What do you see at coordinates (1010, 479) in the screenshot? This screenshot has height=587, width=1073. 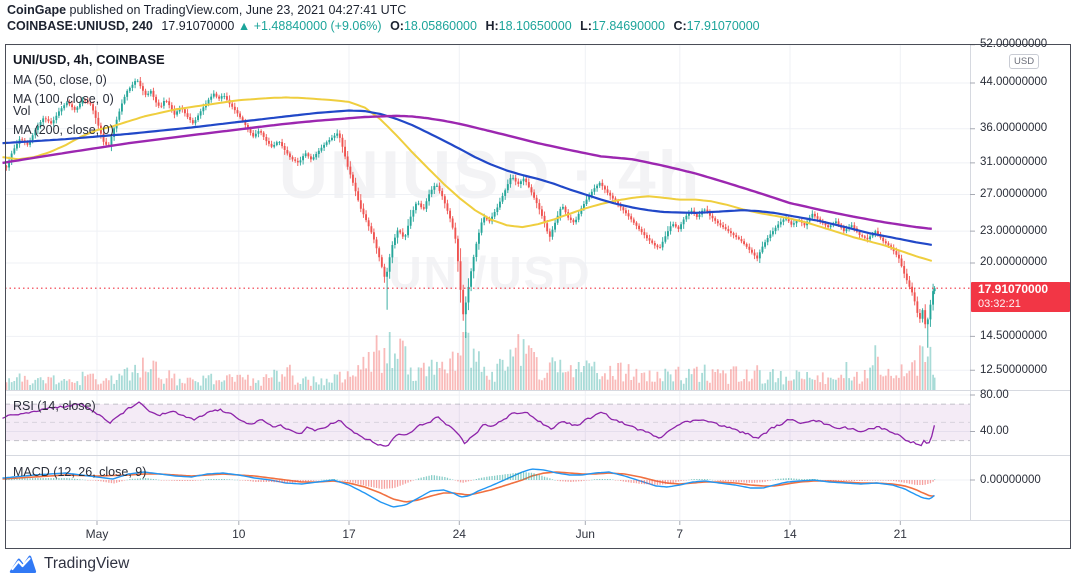 I see `price-axis-label: 0.00000000` at bounding box center [1010, 479].